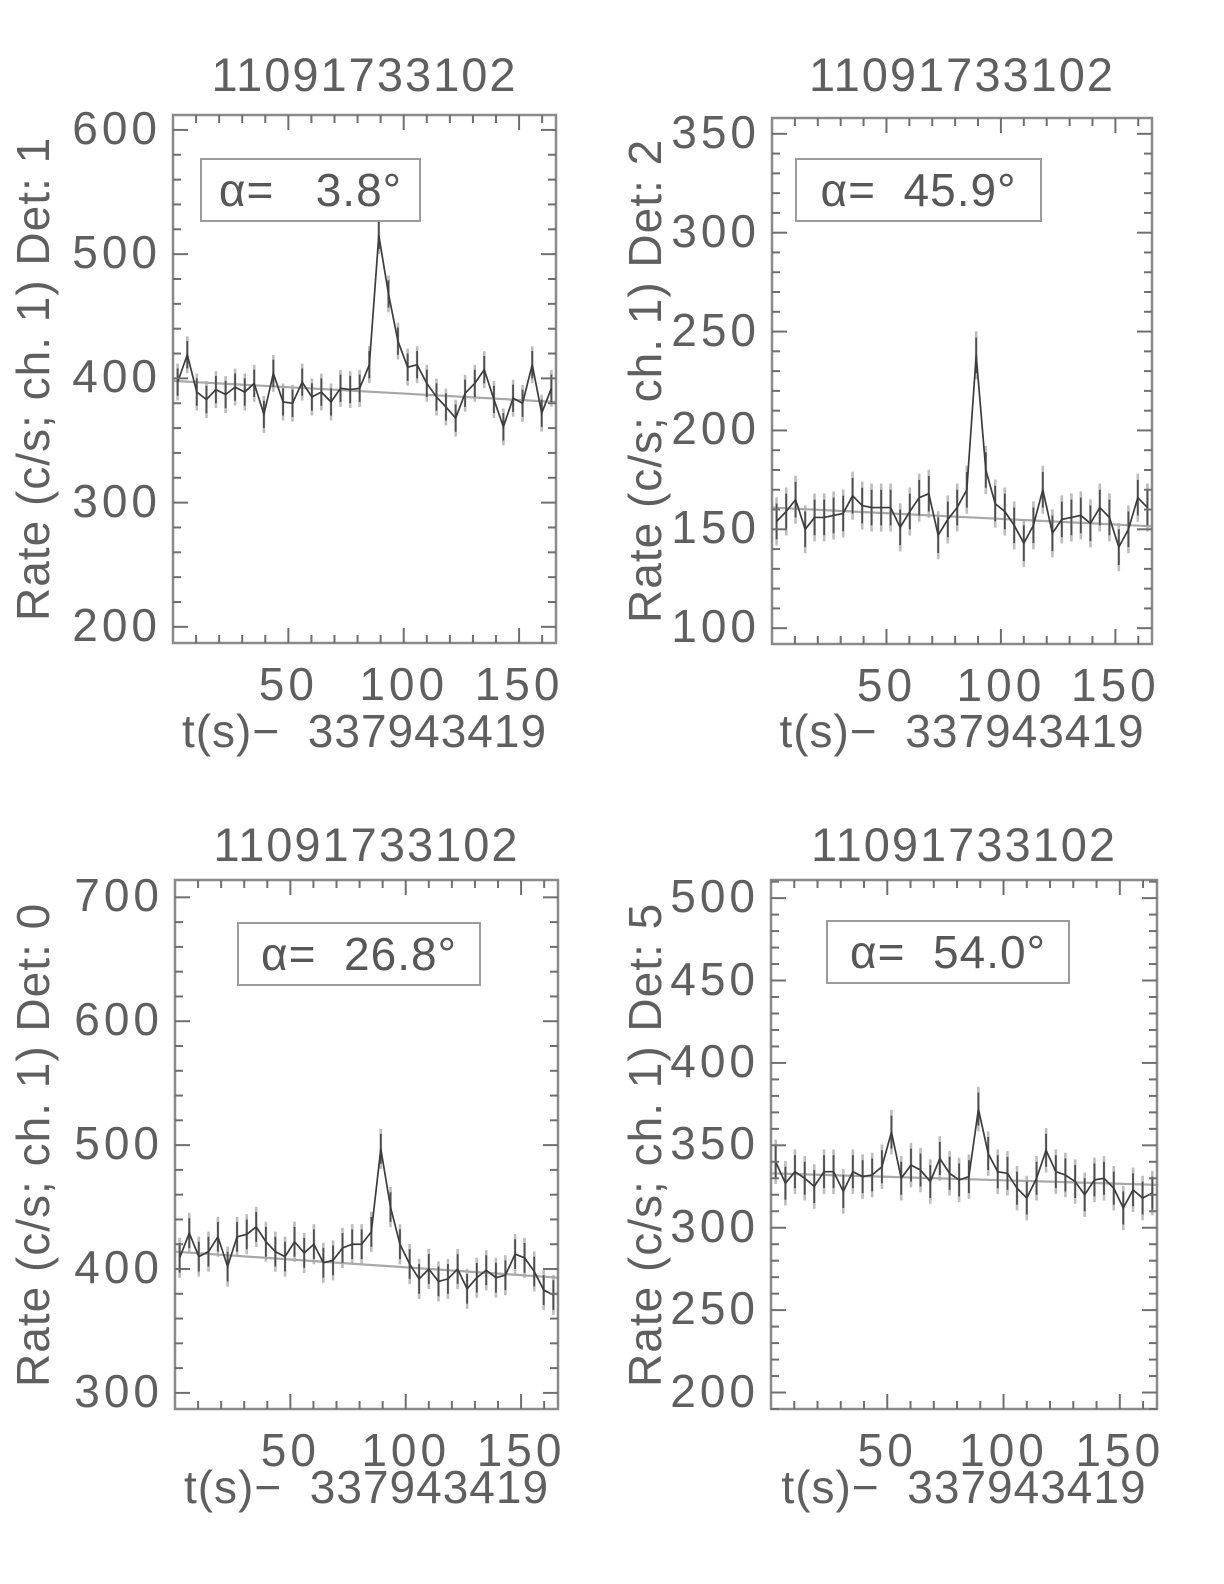 This screenshot has width=1224, height=1584. What do you see at coordinates (715, 527) in the screenshot?
I see `y-tick-label: 150` at bounding box center [715, 527].